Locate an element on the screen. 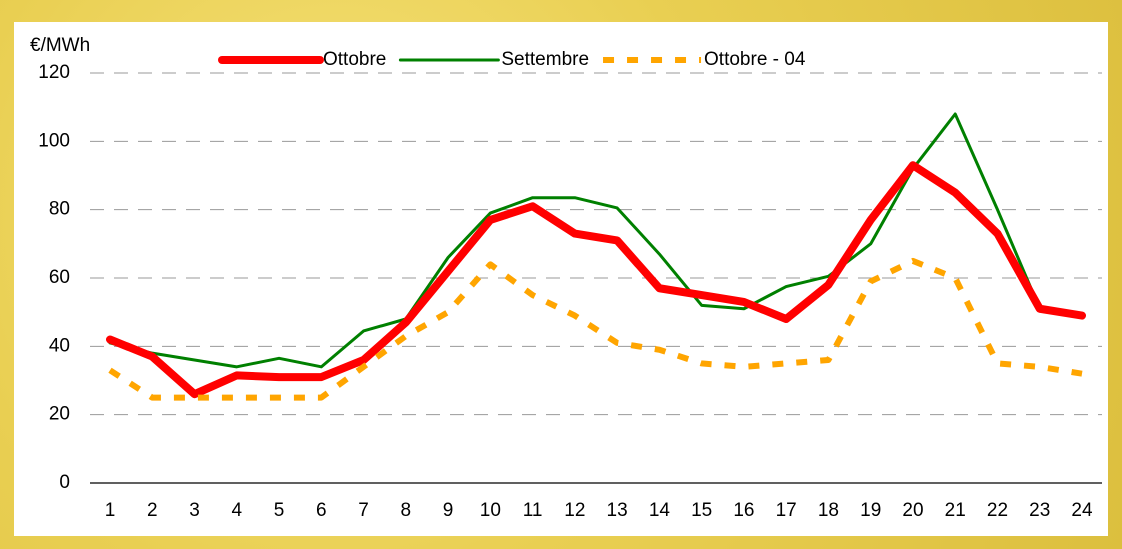 The height and width of the screenshot is (549, 1122). x-tick-label: 22 is located at coordinates (997, 510).